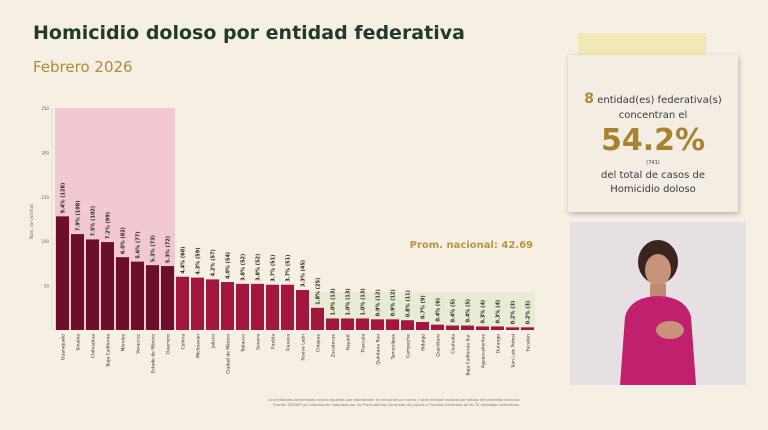 The height and width of the screenshot is (430, 768). What do you see at coordinates (214, 341) in the screenshot?
I see `category-label: Jalisco` at bounding box center [214, 341].